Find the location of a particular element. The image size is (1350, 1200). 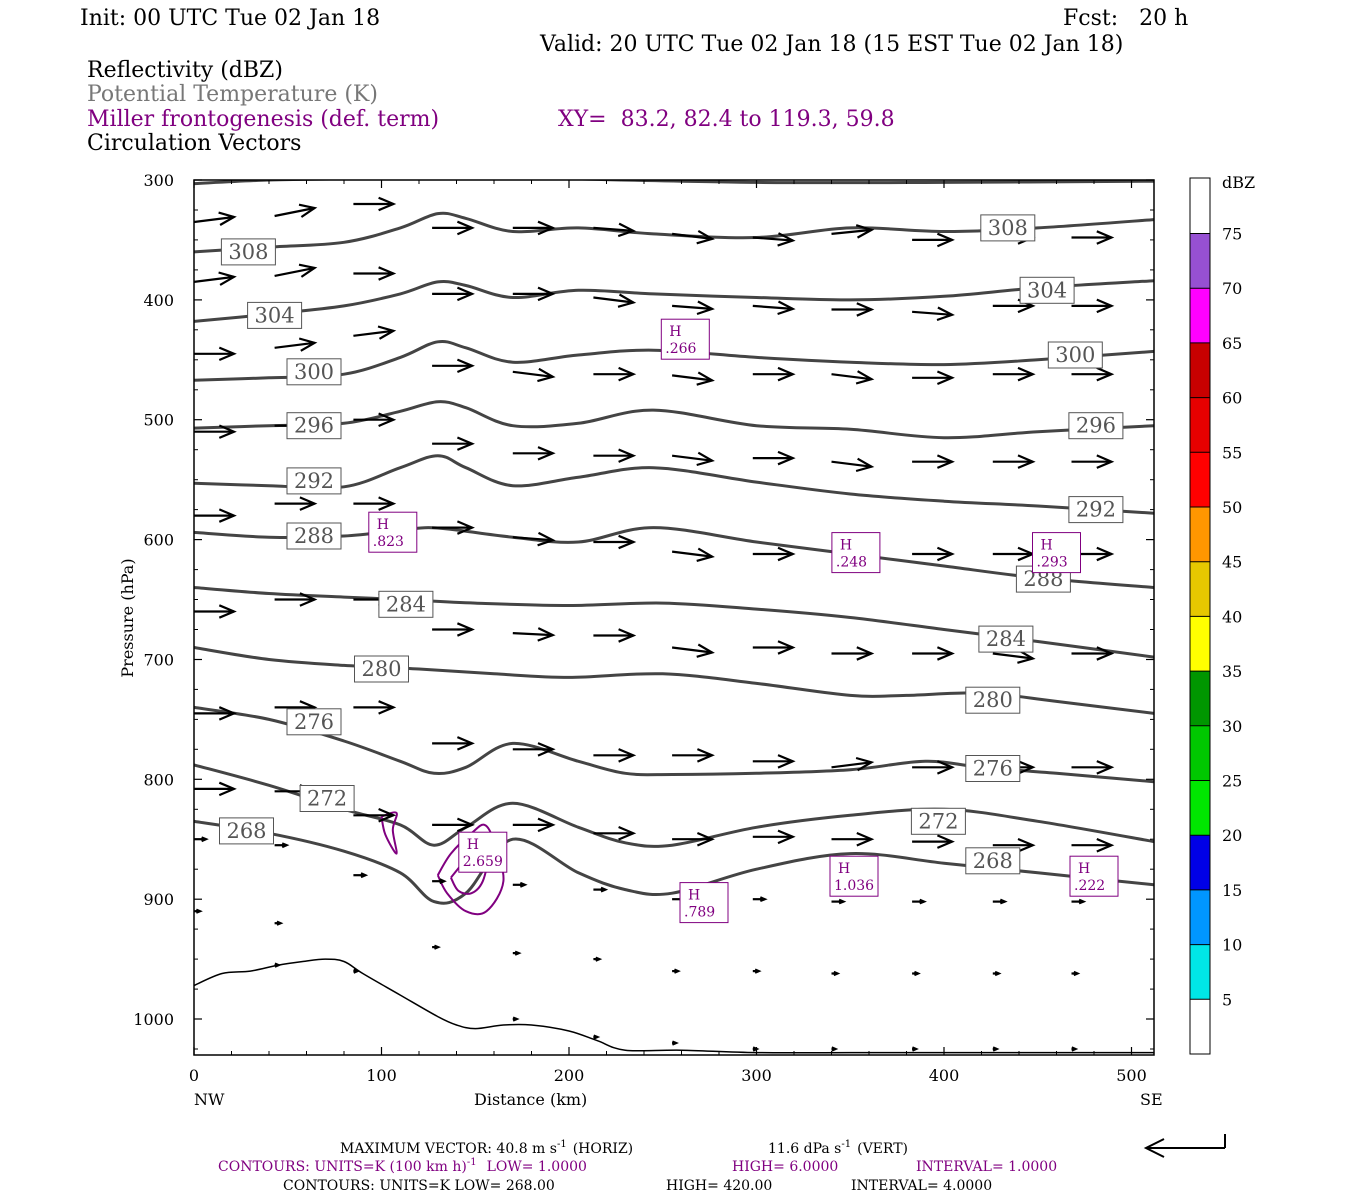

theta-label-308: 308 is located at coordinates (248, 252).